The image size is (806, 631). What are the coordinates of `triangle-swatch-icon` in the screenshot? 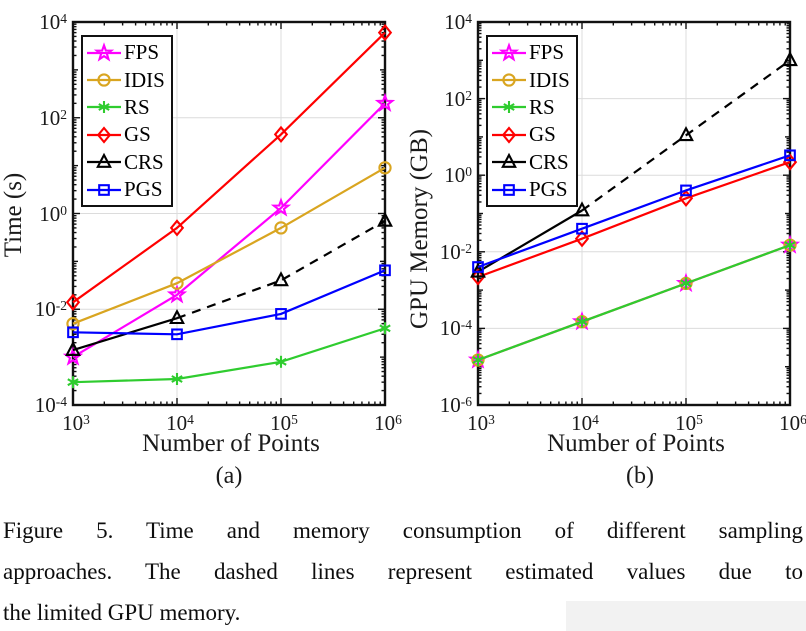 It's located at (104, 160).